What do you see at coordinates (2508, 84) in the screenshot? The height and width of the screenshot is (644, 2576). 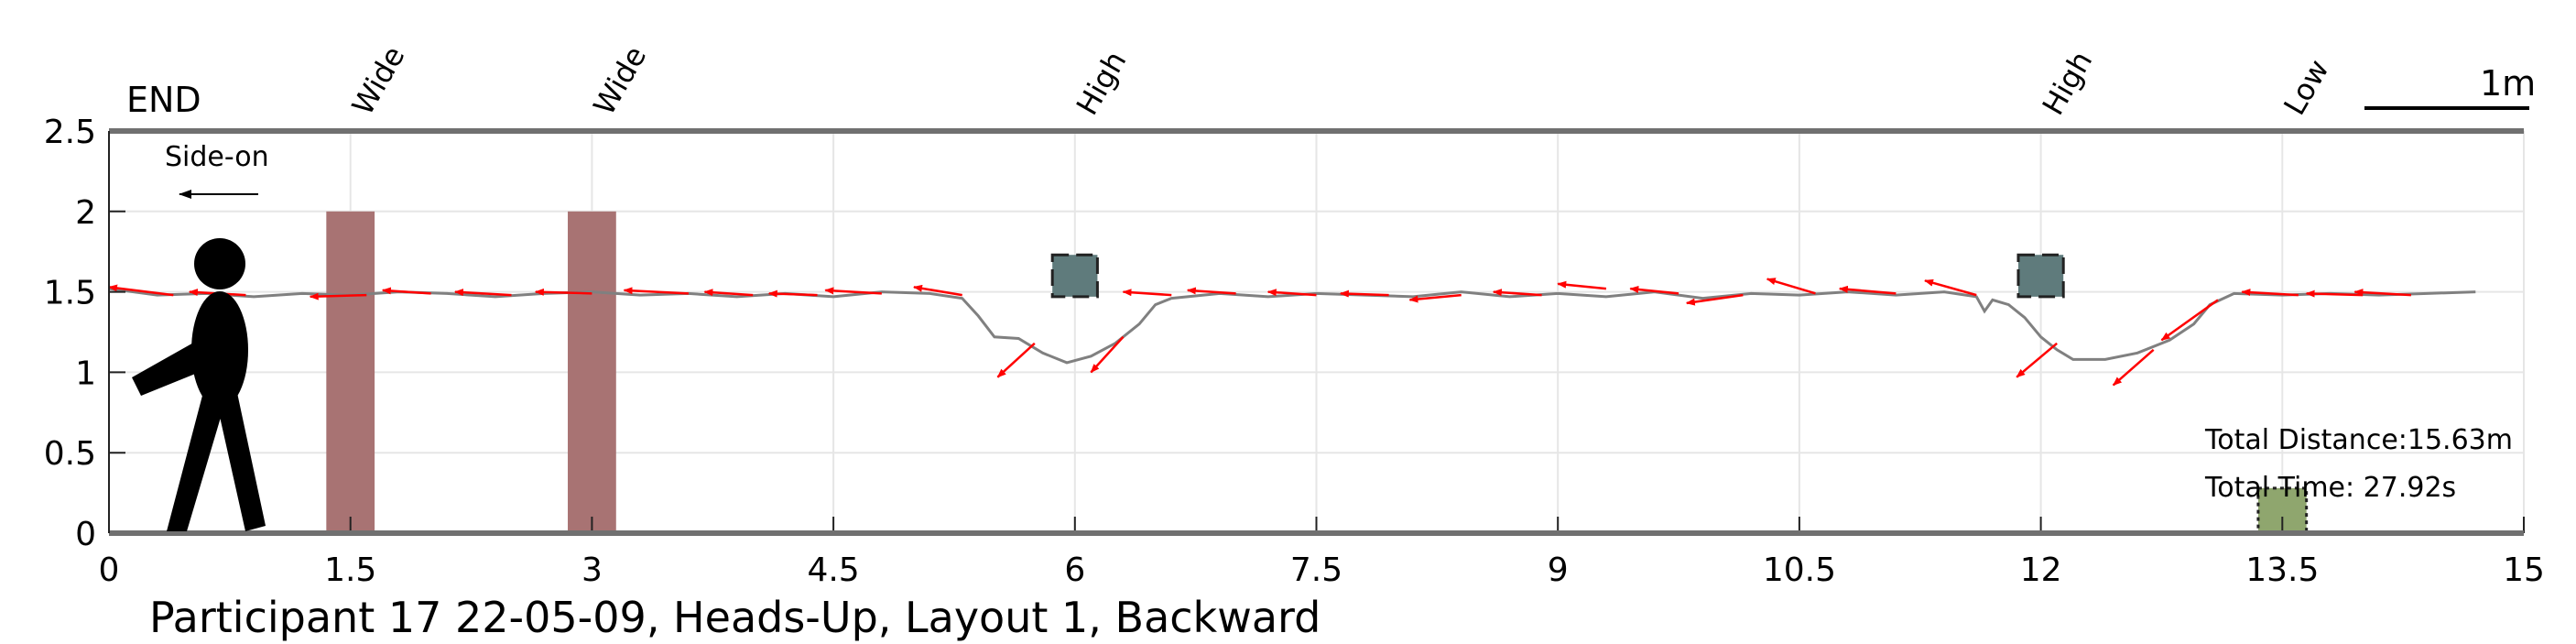 I see `scale-label: 1m` at bounding box center [2508, 84].